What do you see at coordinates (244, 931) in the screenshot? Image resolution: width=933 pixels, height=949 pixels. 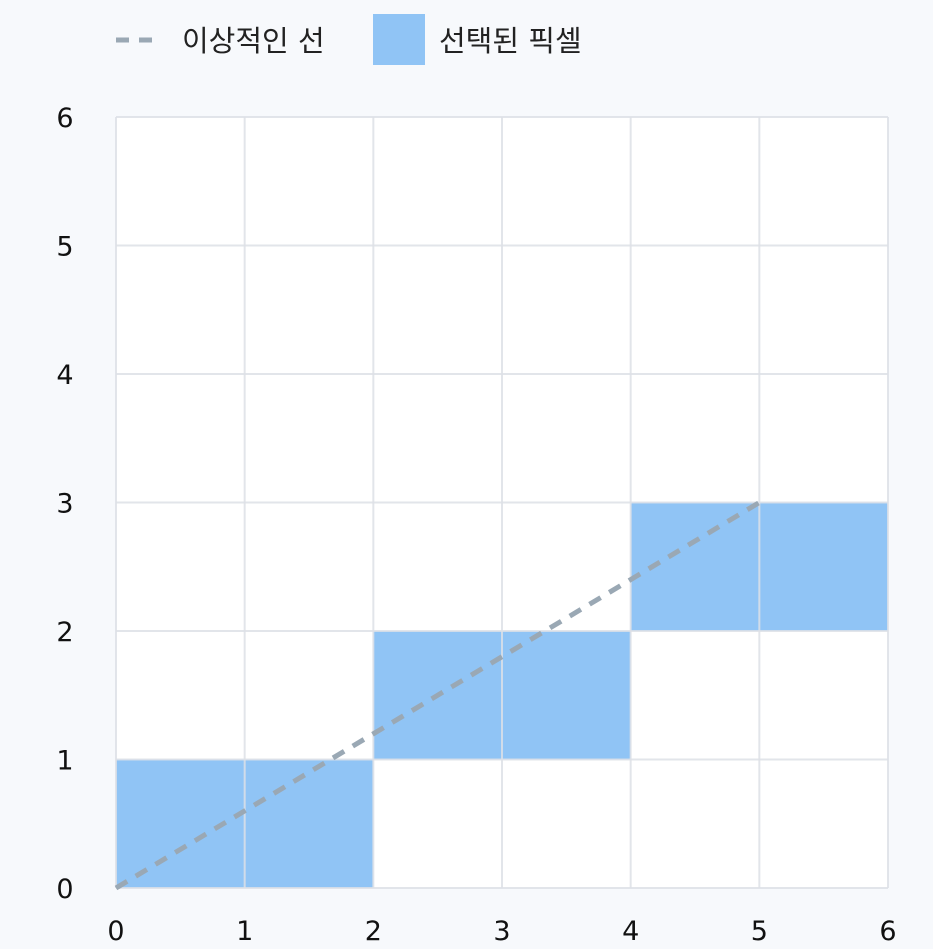 I see `x-tick-label-1: 1` at bounding box center [244, 931].